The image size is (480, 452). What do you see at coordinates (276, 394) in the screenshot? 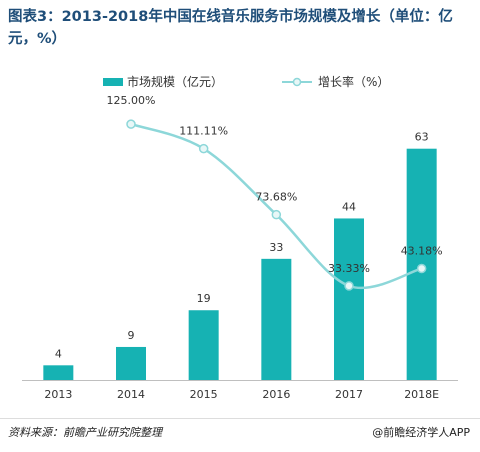
I see `x-tick-2016: 2016` at bounding box center [276, 394].